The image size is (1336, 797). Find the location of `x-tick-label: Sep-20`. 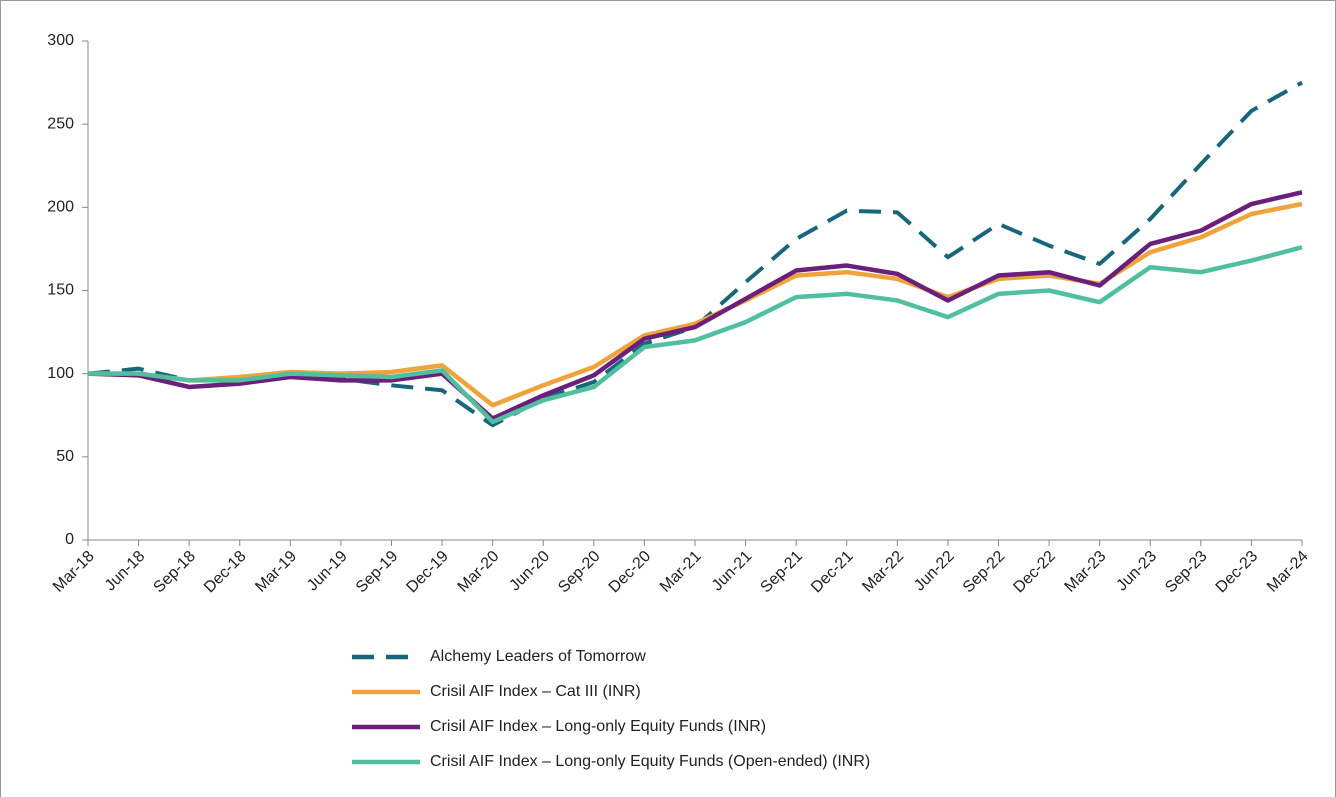

x-tick-label: Sep-20 is located at coordinates (579, 572).